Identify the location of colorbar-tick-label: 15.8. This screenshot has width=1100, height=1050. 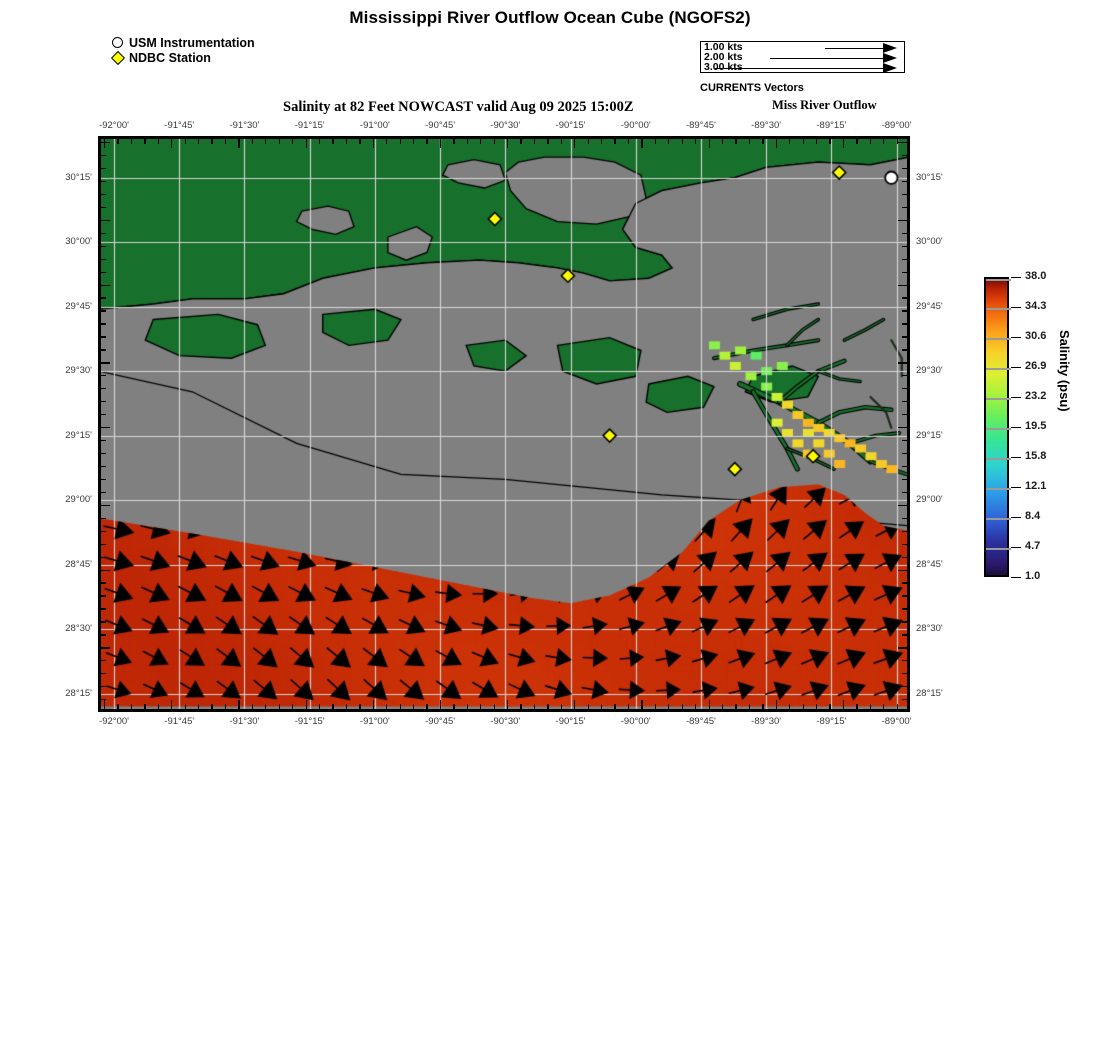
(1036, 456).